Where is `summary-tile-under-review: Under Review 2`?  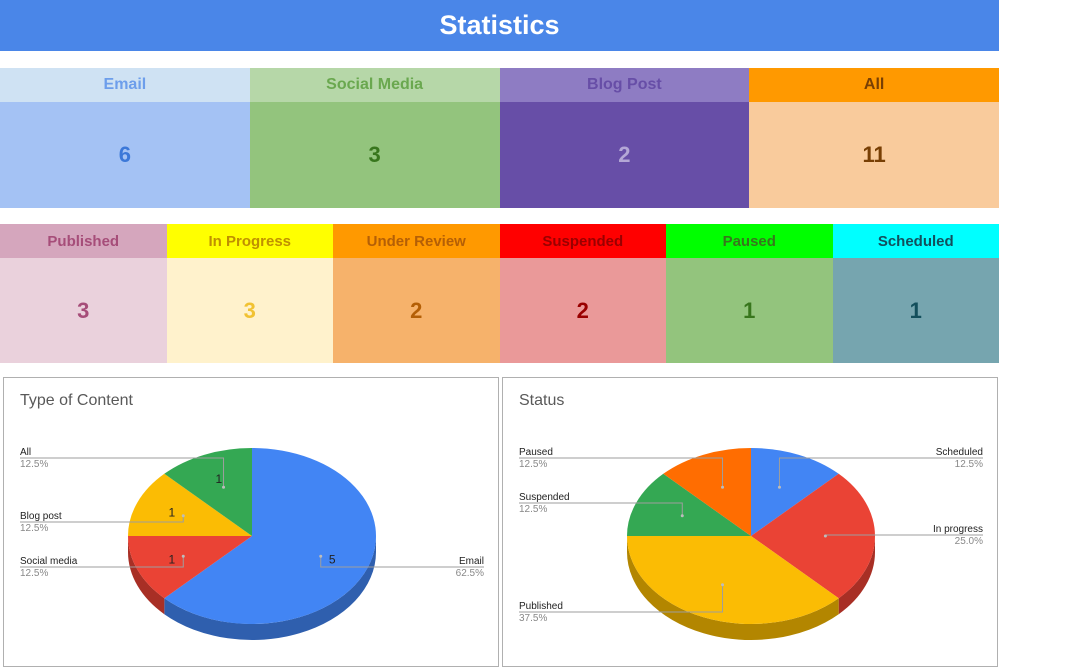 summary-tile-under-review: Under Review 2 is located at coordinates (416, 293).